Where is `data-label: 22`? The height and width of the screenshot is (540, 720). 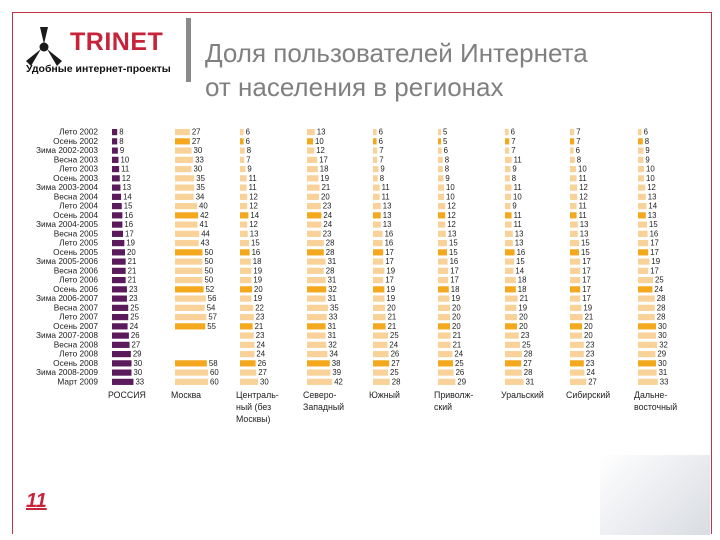 data-label: 22 is located at coordinates (259, 307).